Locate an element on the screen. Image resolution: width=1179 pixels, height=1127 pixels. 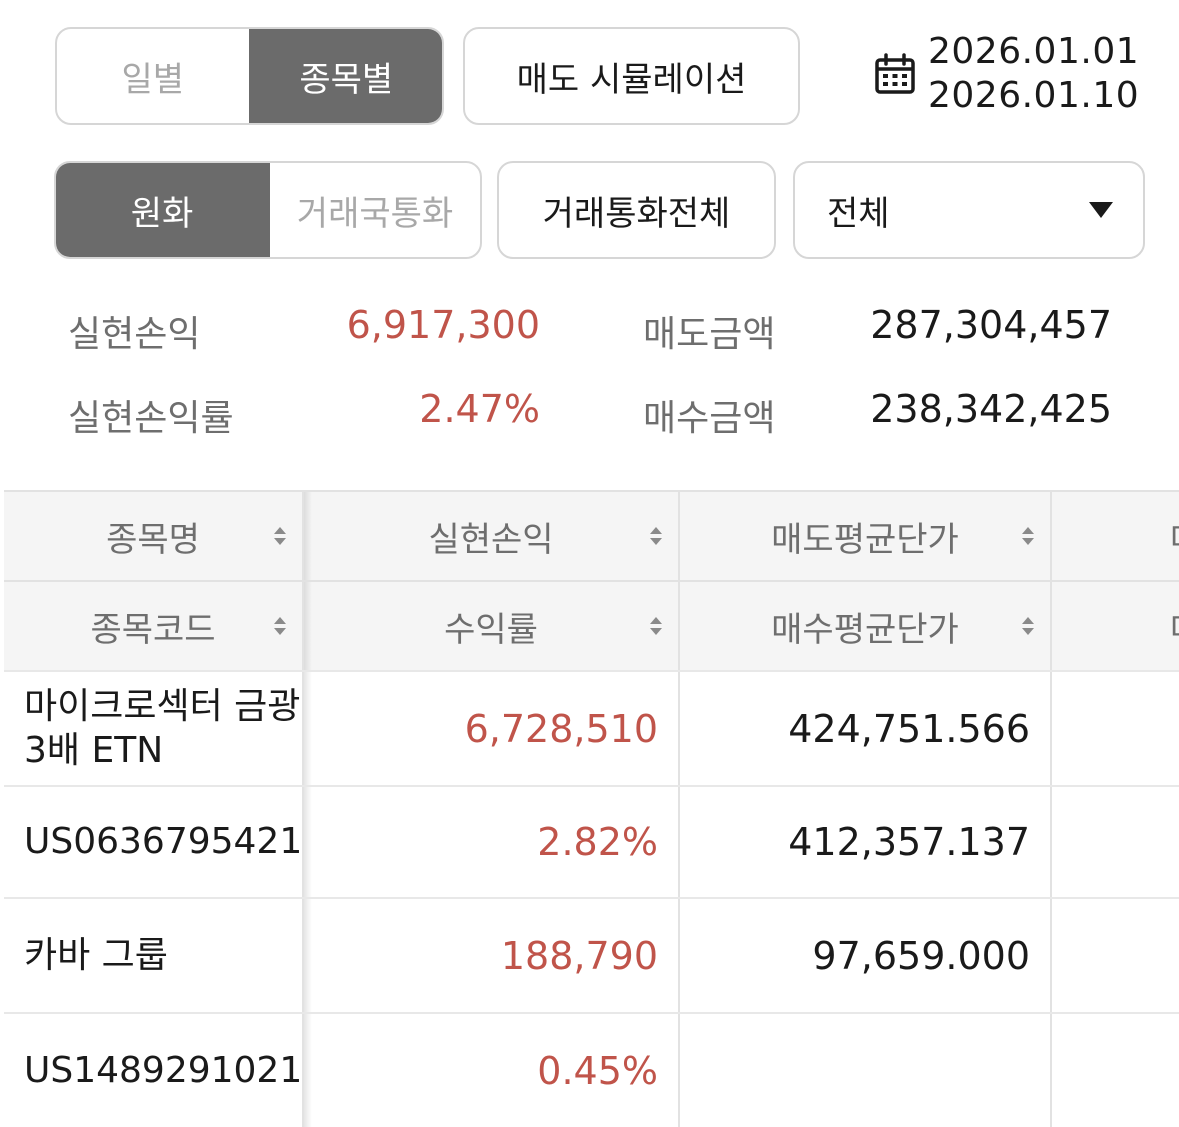
header-col4-partial-2: 매 is located at coordinates (1115, 626).